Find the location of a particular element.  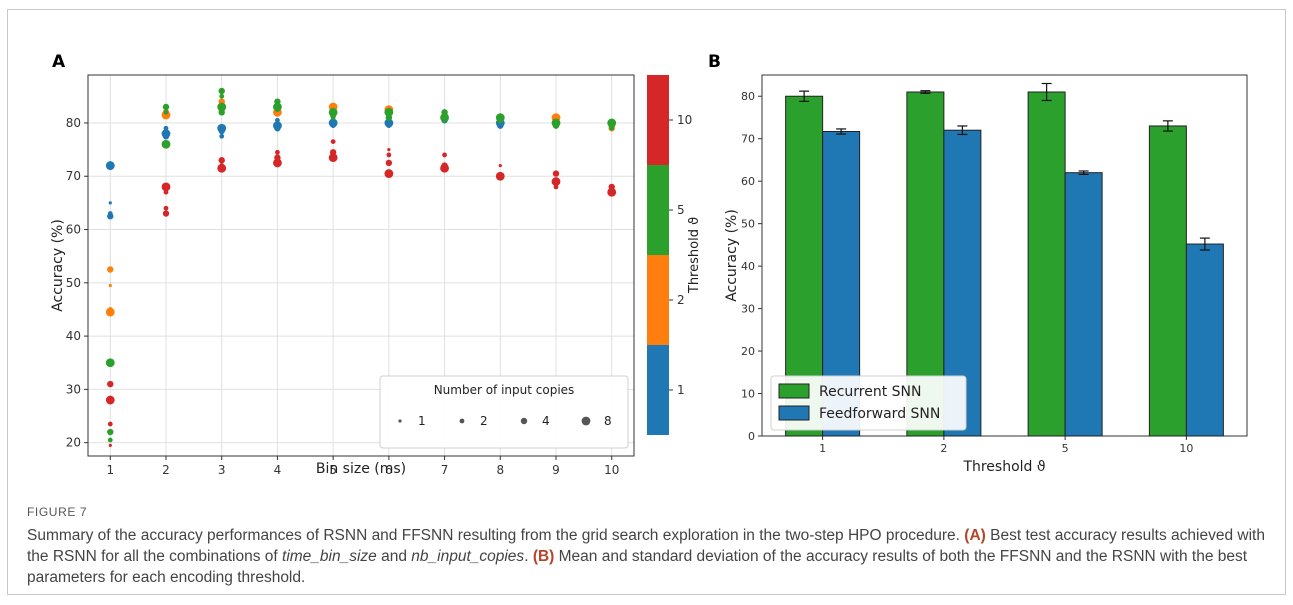

legend-label: Feedforward SNN is located at coordinates (879, 414).